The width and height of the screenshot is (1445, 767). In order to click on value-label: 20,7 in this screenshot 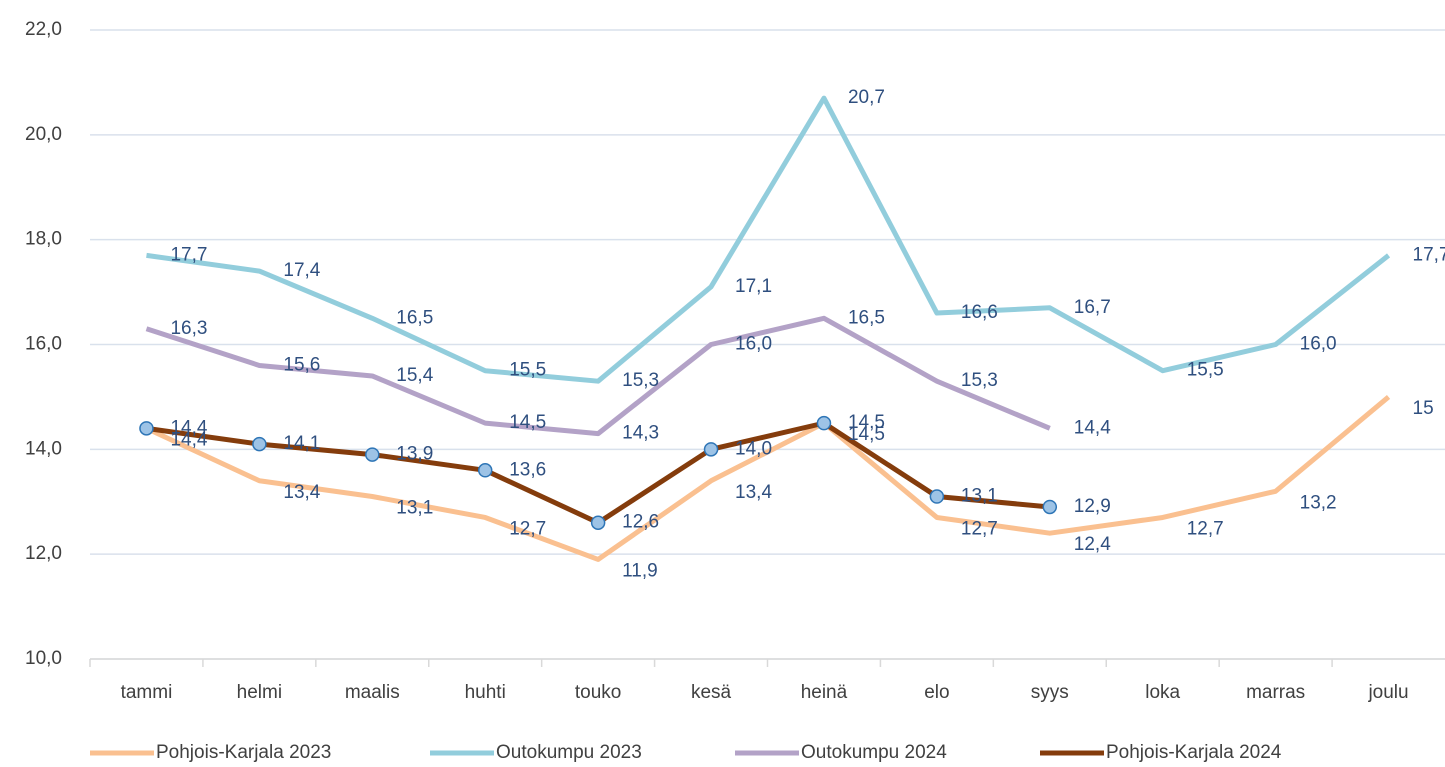, I will do `click(866, 97)`.